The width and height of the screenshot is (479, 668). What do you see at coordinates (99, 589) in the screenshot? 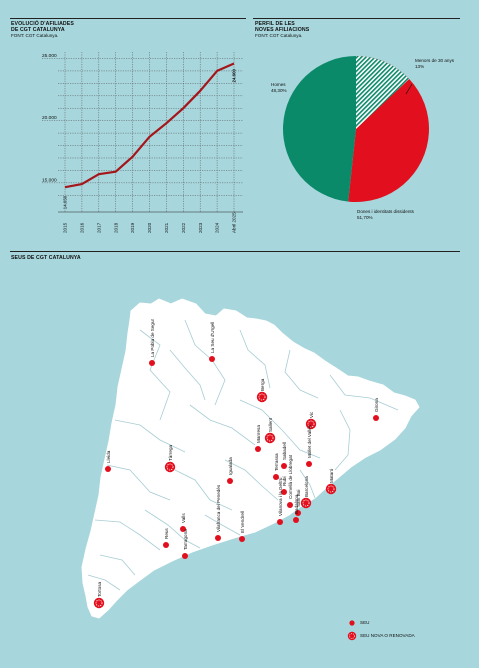
I see `seat-label: Tortosa` at bounding box center [99, 589].